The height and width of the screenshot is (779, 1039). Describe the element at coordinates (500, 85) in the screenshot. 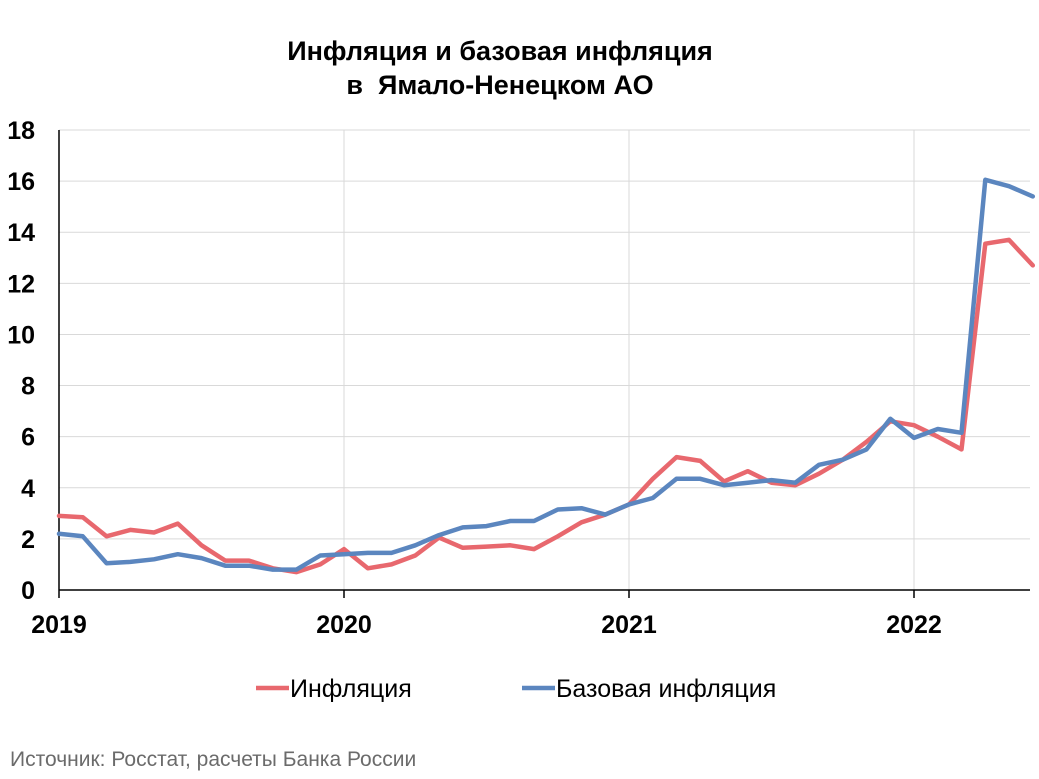

I see `chart-title-line-2: в Ямало-Ненецком АО` at that location.